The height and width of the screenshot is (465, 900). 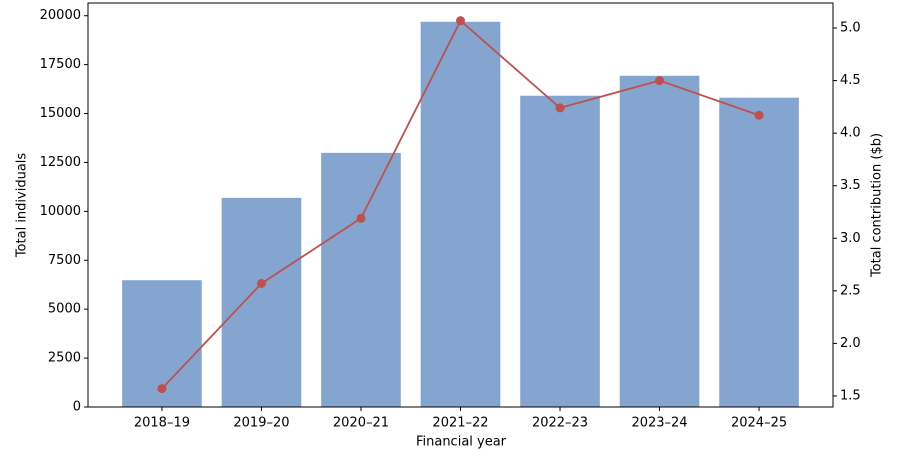 I want to click on x-tick-label: 2019–20, so click(x=261, y=423).